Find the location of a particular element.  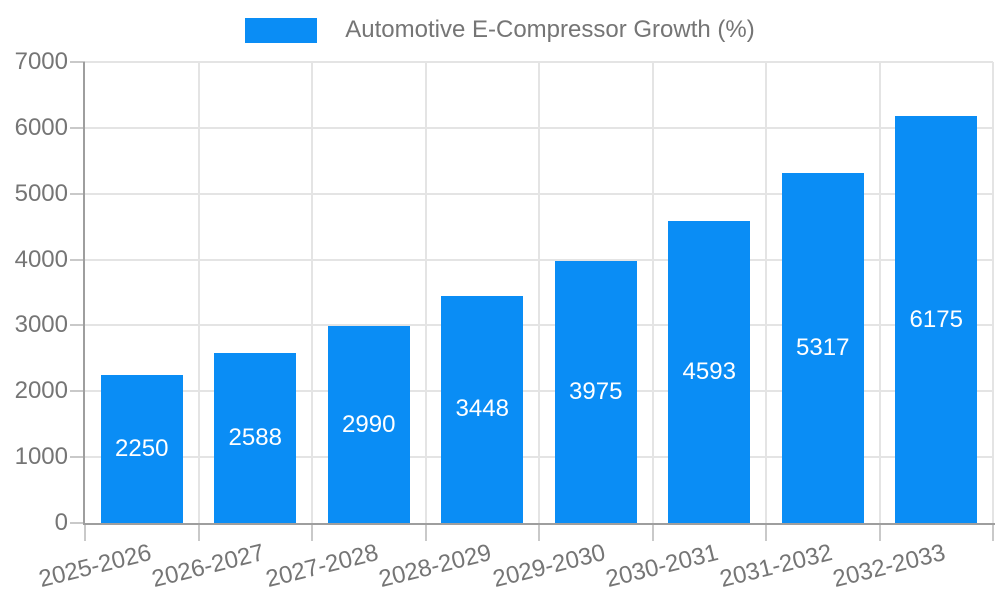

y-axis-tick-label: 6000 is located at coordinates (41, 127).